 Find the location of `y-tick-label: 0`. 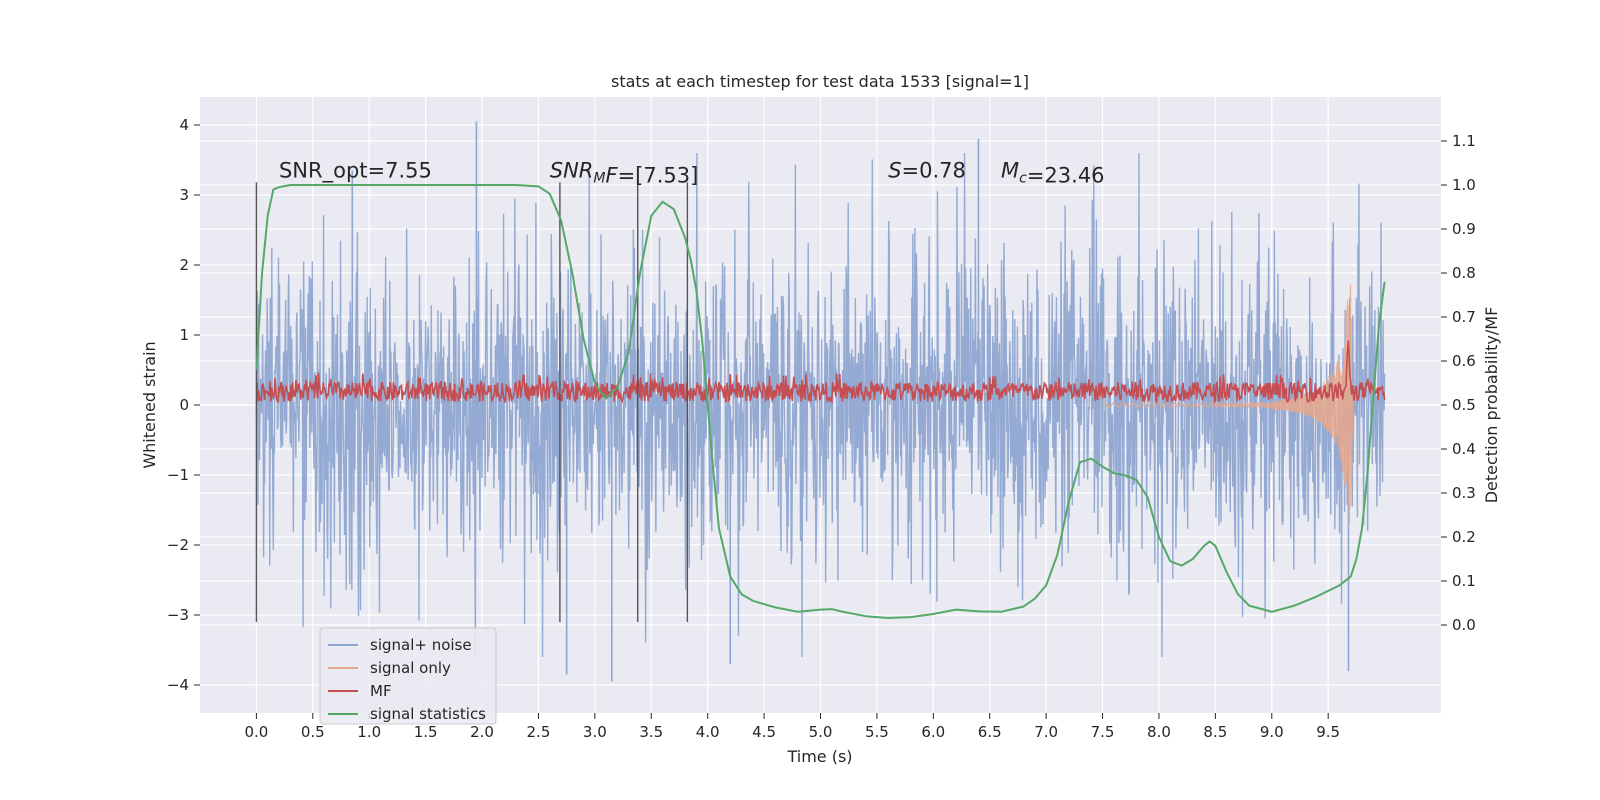

y-tick-label: 0 is located at coordinates (184, 405).